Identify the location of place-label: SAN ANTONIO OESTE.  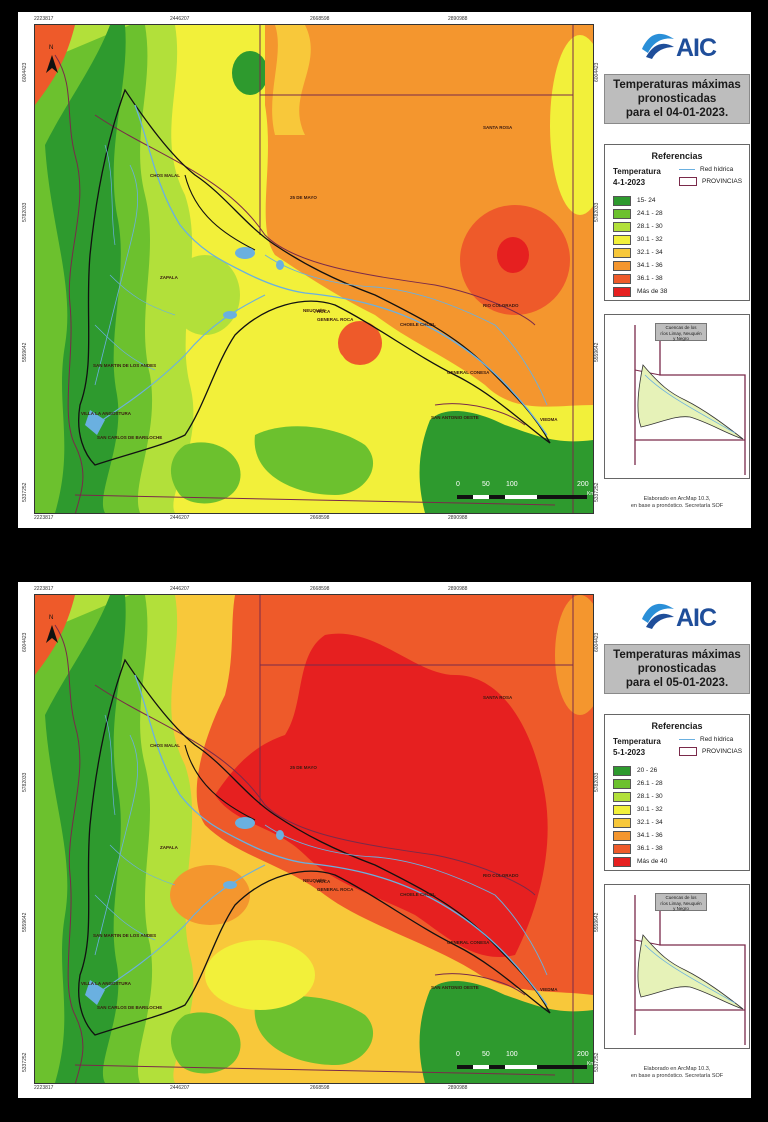
(455, 417).